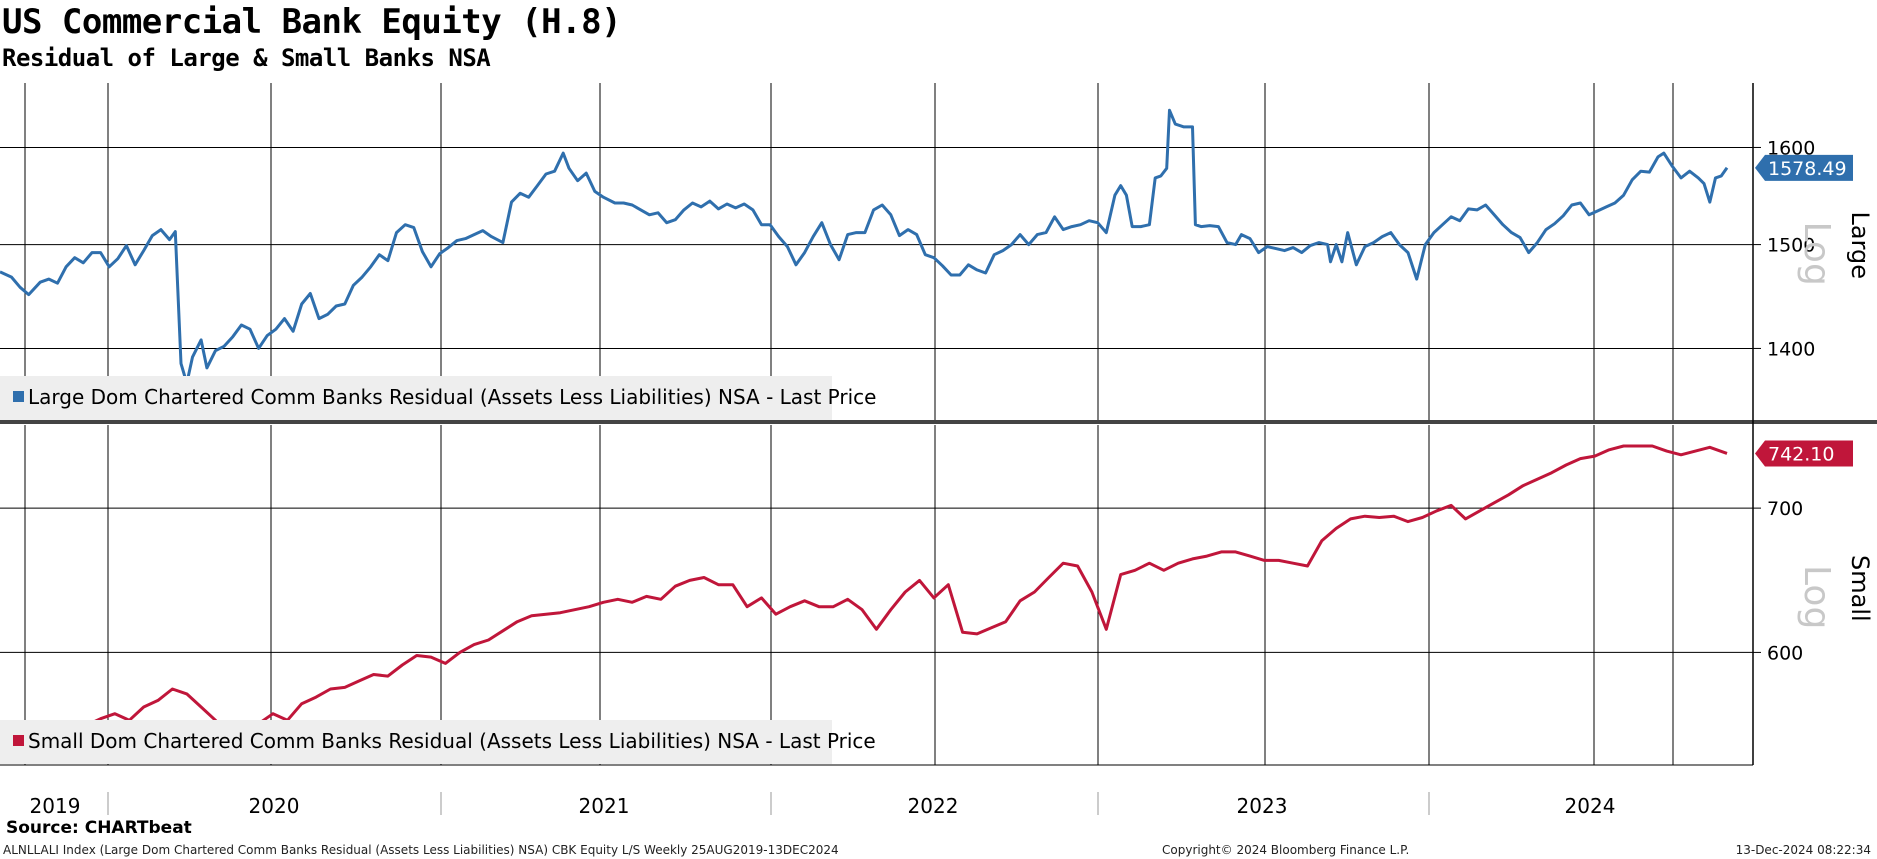 Image resolution: width=1877 pixels, height=859 pixels. I want to click on large-panel-title: Large, so click(1860, 246).